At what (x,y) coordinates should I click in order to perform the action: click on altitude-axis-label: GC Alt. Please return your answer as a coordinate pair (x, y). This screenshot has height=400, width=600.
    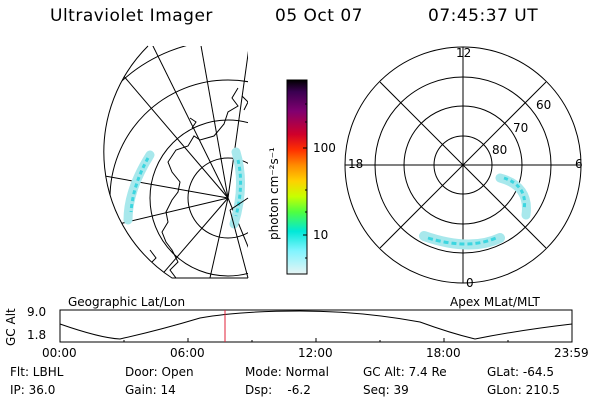
    Looking at the image, I should click on (11, 327).